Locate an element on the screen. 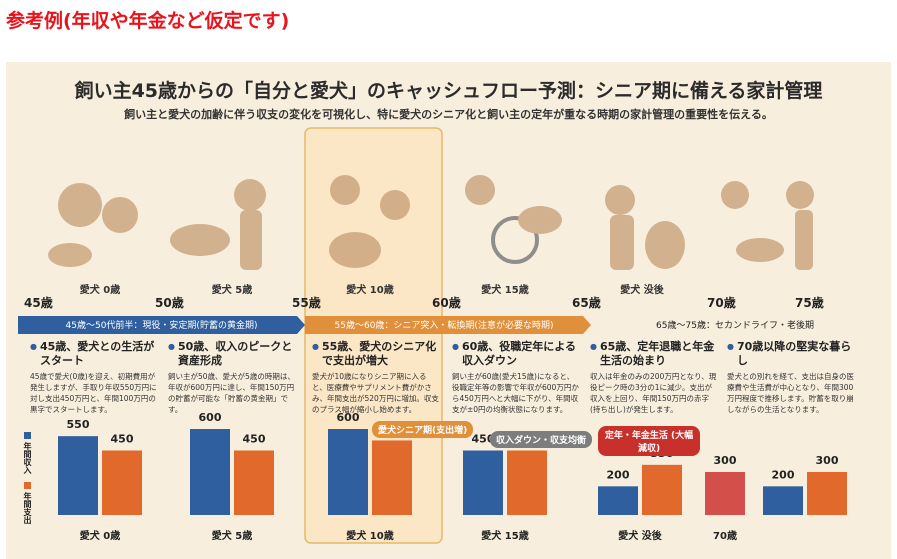 This screenshot has height=559, width=897. stage-heading: 55歳、愛犬のシニア化で支出が増大 is located at coordinates (376, 354).